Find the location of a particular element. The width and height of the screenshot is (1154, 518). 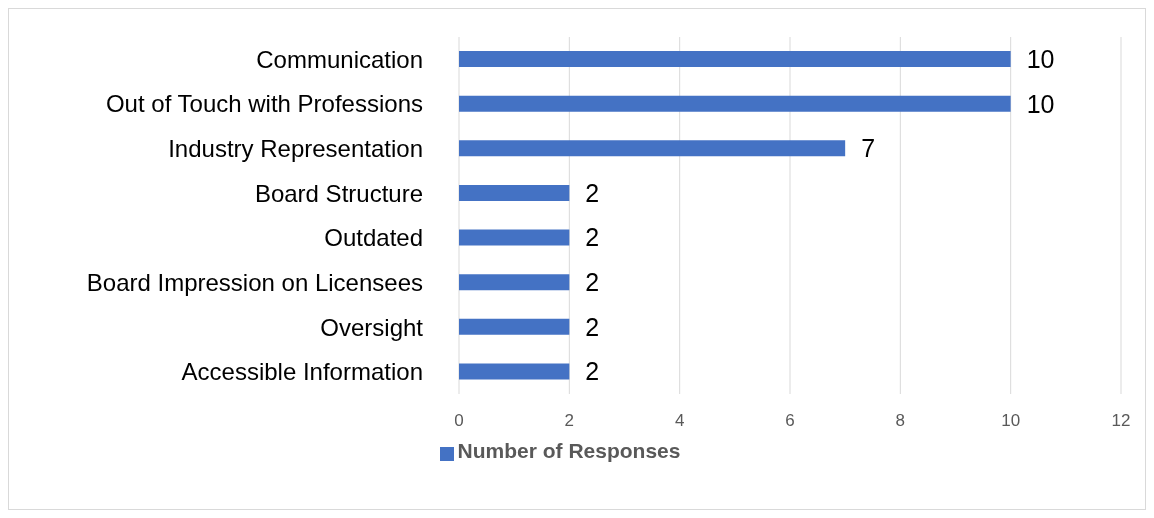

data-label: 7 is located at coordinates (868, 148).